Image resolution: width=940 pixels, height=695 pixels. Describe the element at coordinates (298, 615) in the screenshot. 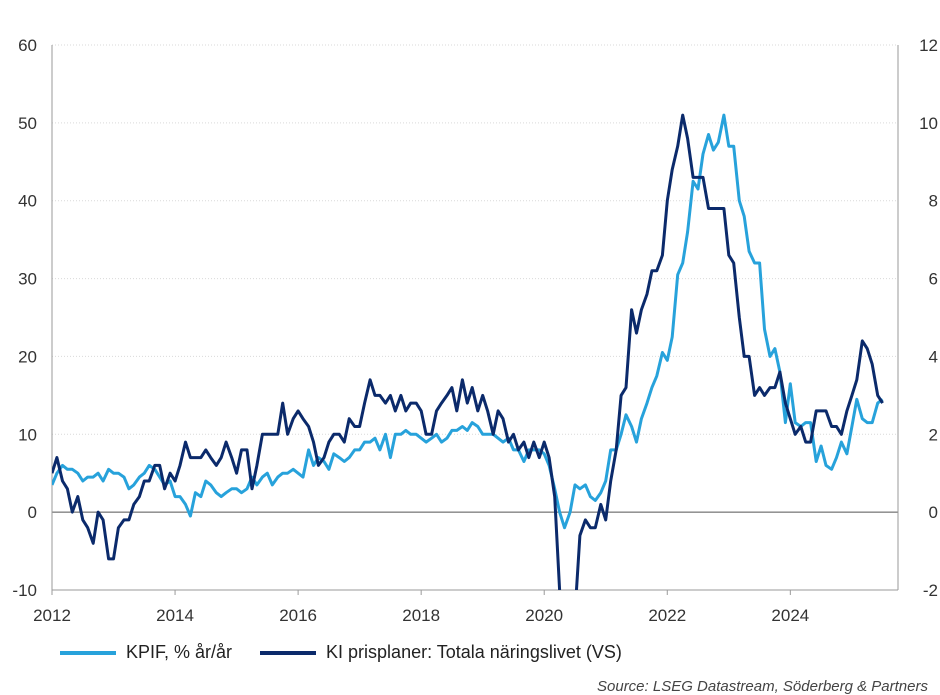

I see `x-tick-label: 2016` at that location.